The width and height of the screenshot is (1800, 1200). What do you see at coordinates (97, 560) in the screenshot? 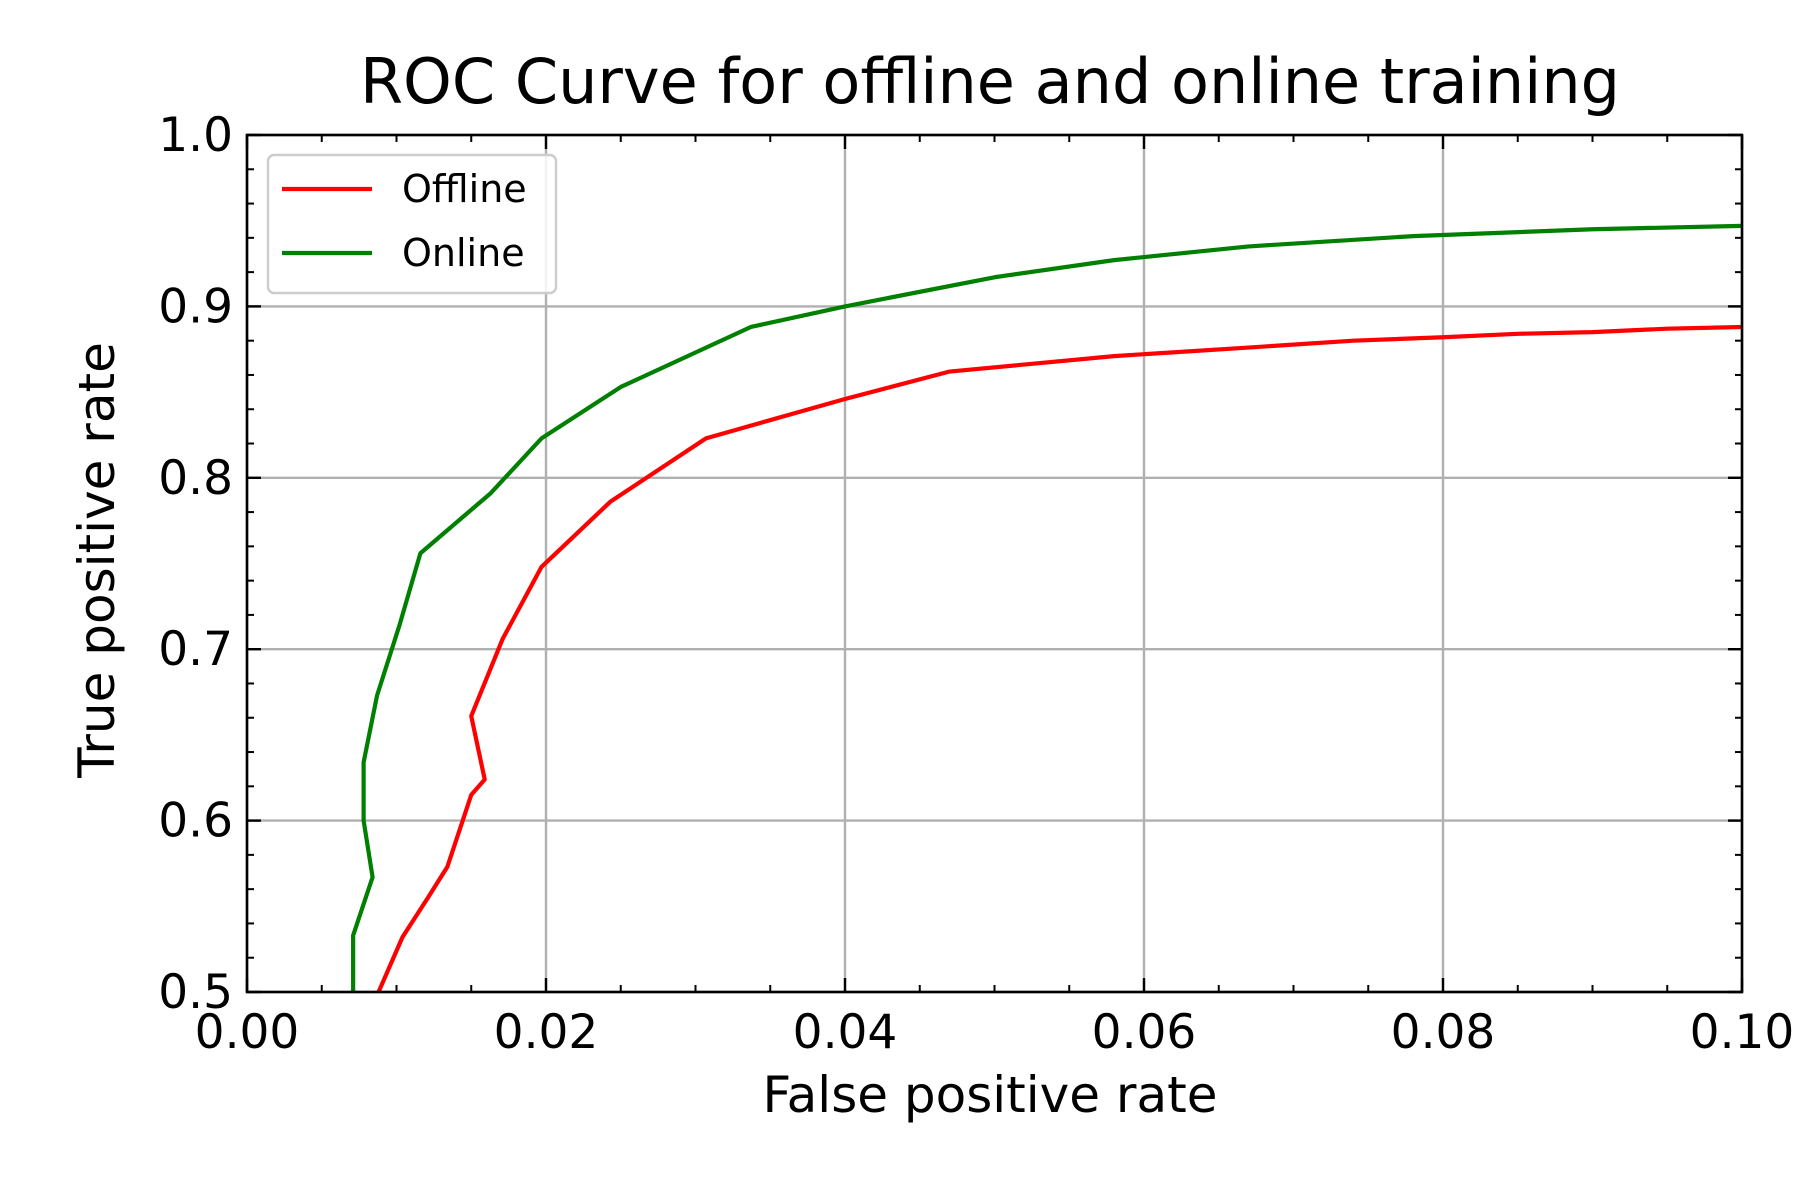
I see `y-axis-label: True positive rate` at bounding box center [97, 560].